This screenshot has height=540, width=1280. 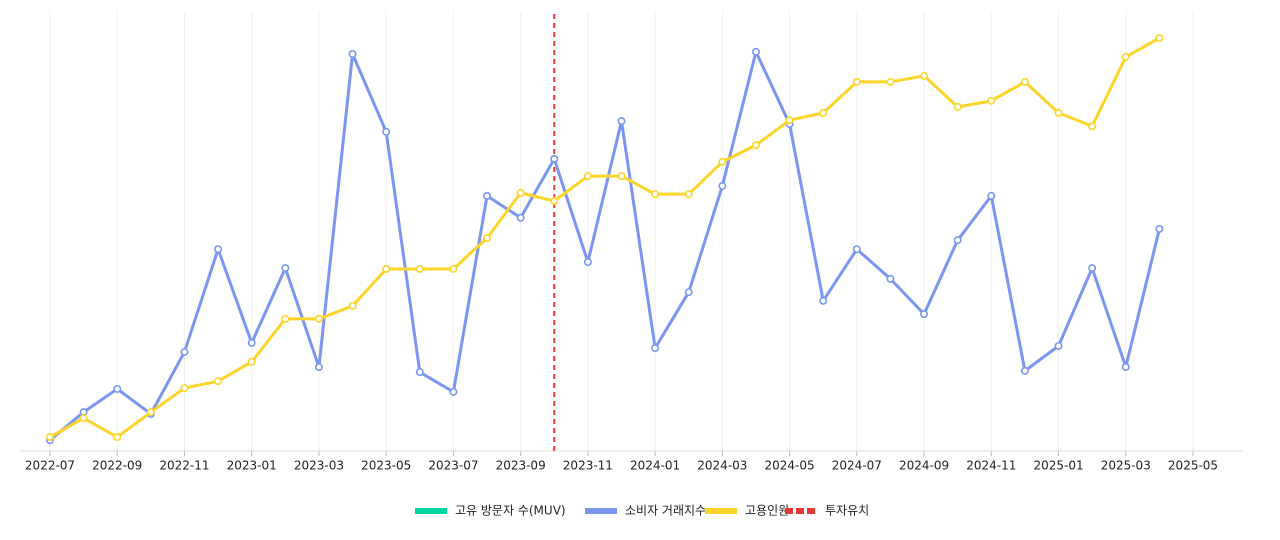 I want to click on x-tick-label: 2022-09, so click(x=117, y=466).